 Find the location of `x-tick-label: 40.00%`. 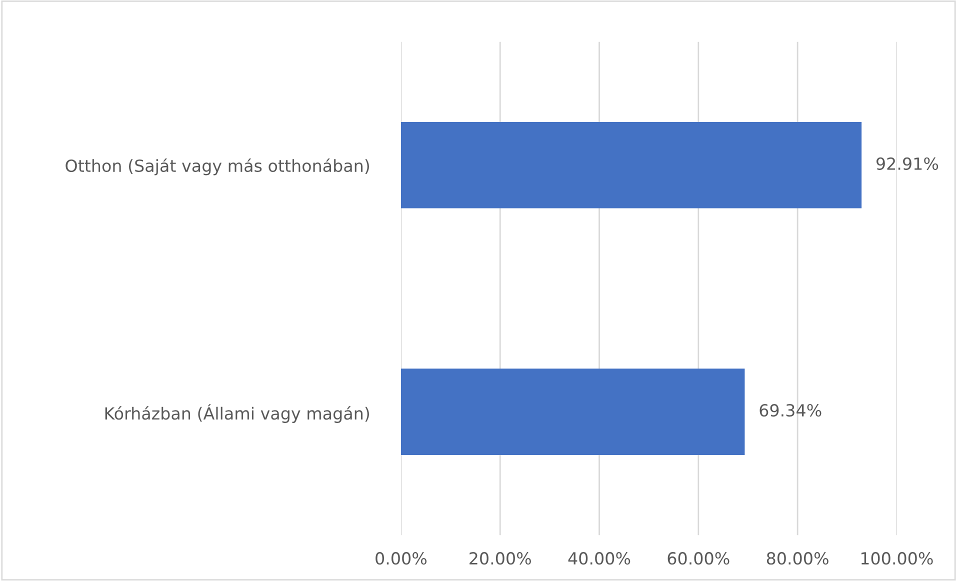

x-tick-label: 40.00% is located at coordinates (599, 558).